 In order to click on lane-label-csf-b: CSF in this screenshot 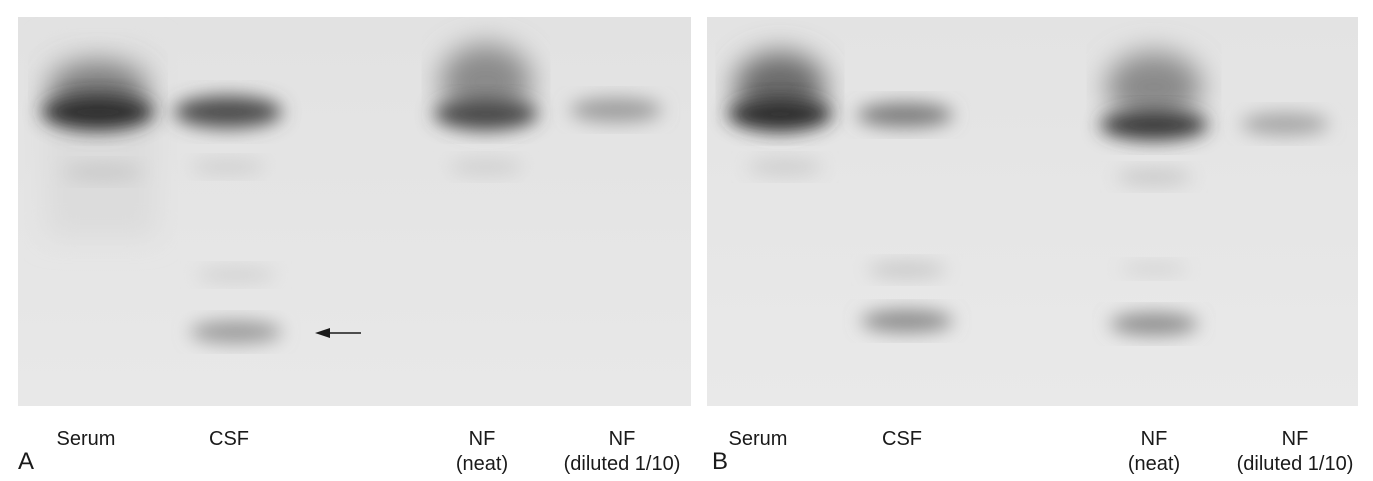, I will do `click(902, 439)`.